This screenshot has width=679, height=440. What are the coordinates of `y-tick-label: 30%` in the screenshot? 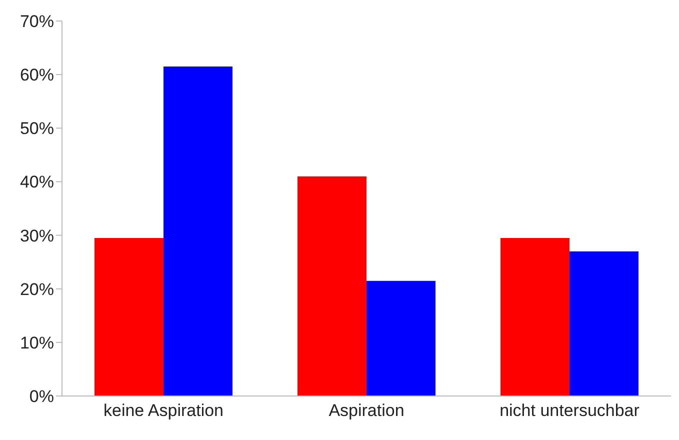 It's located at (37, 236).